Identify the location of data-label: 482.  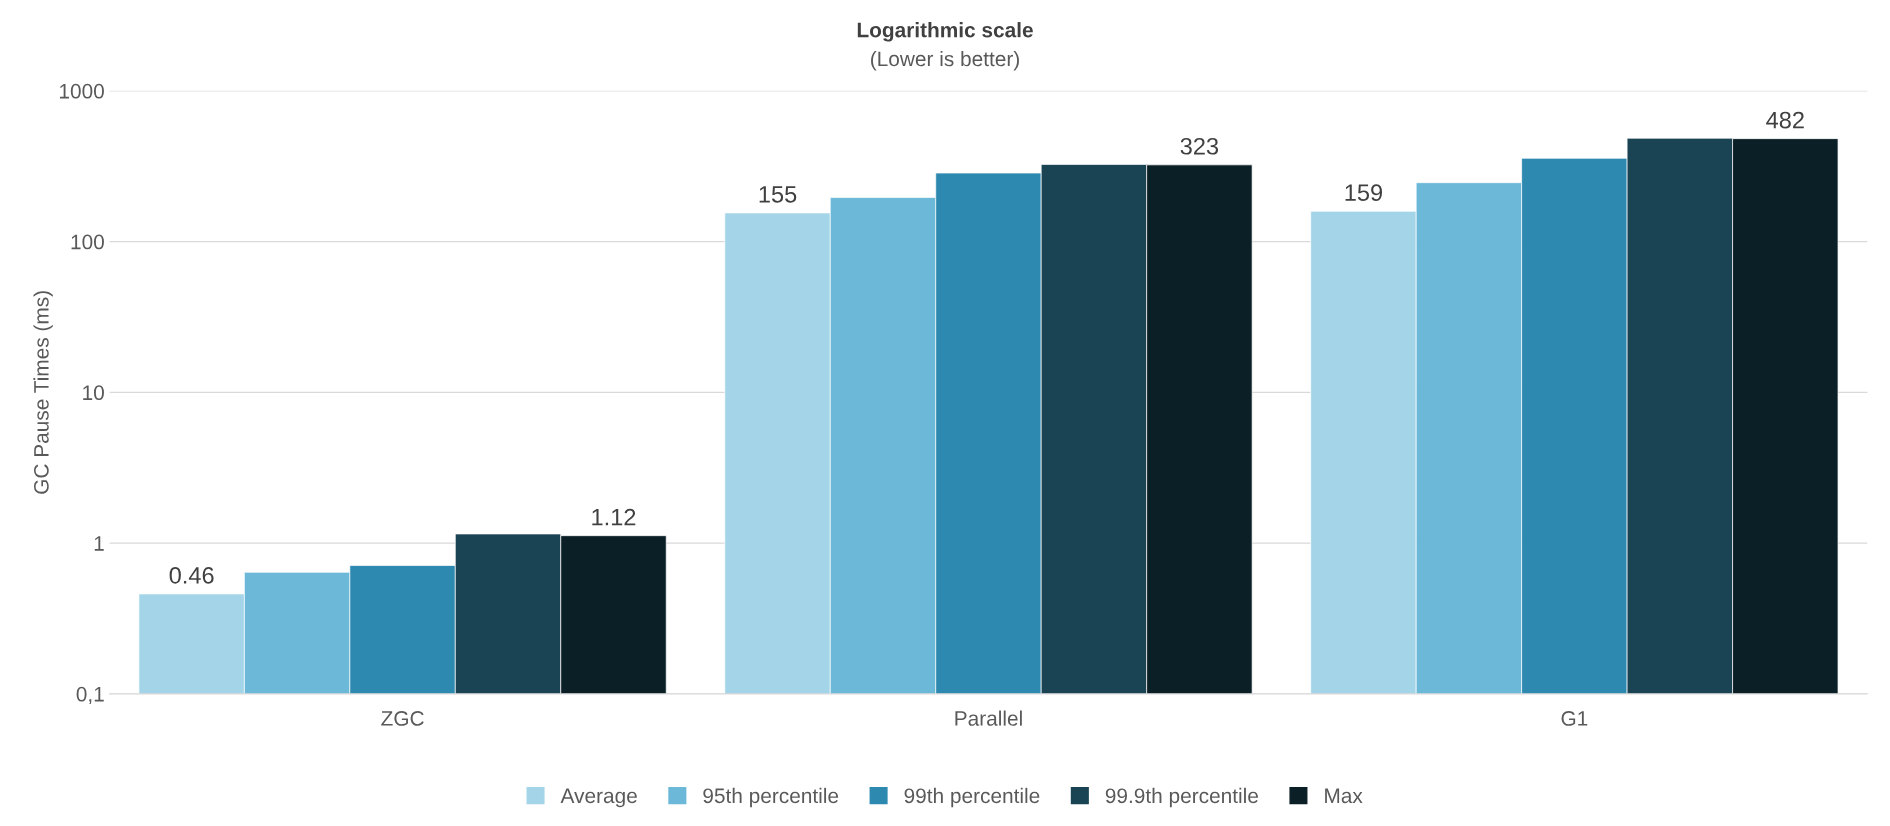
(1785, 120).